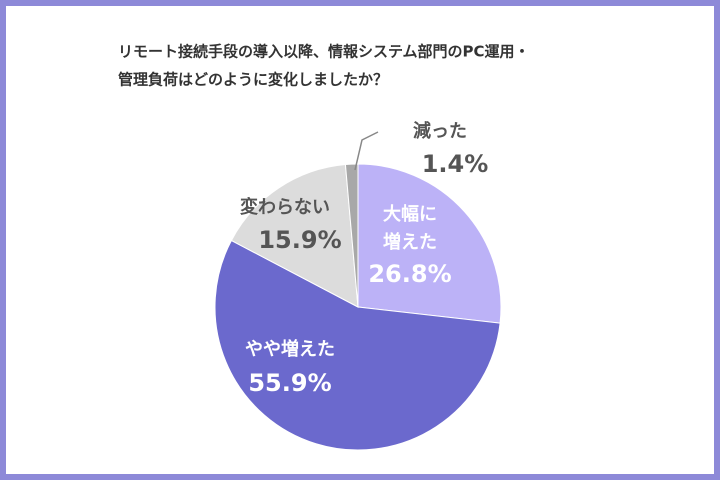 The height and width of the screenshot is (480, 720). I want to click on slice-label: 増えた, so click(410, 242).